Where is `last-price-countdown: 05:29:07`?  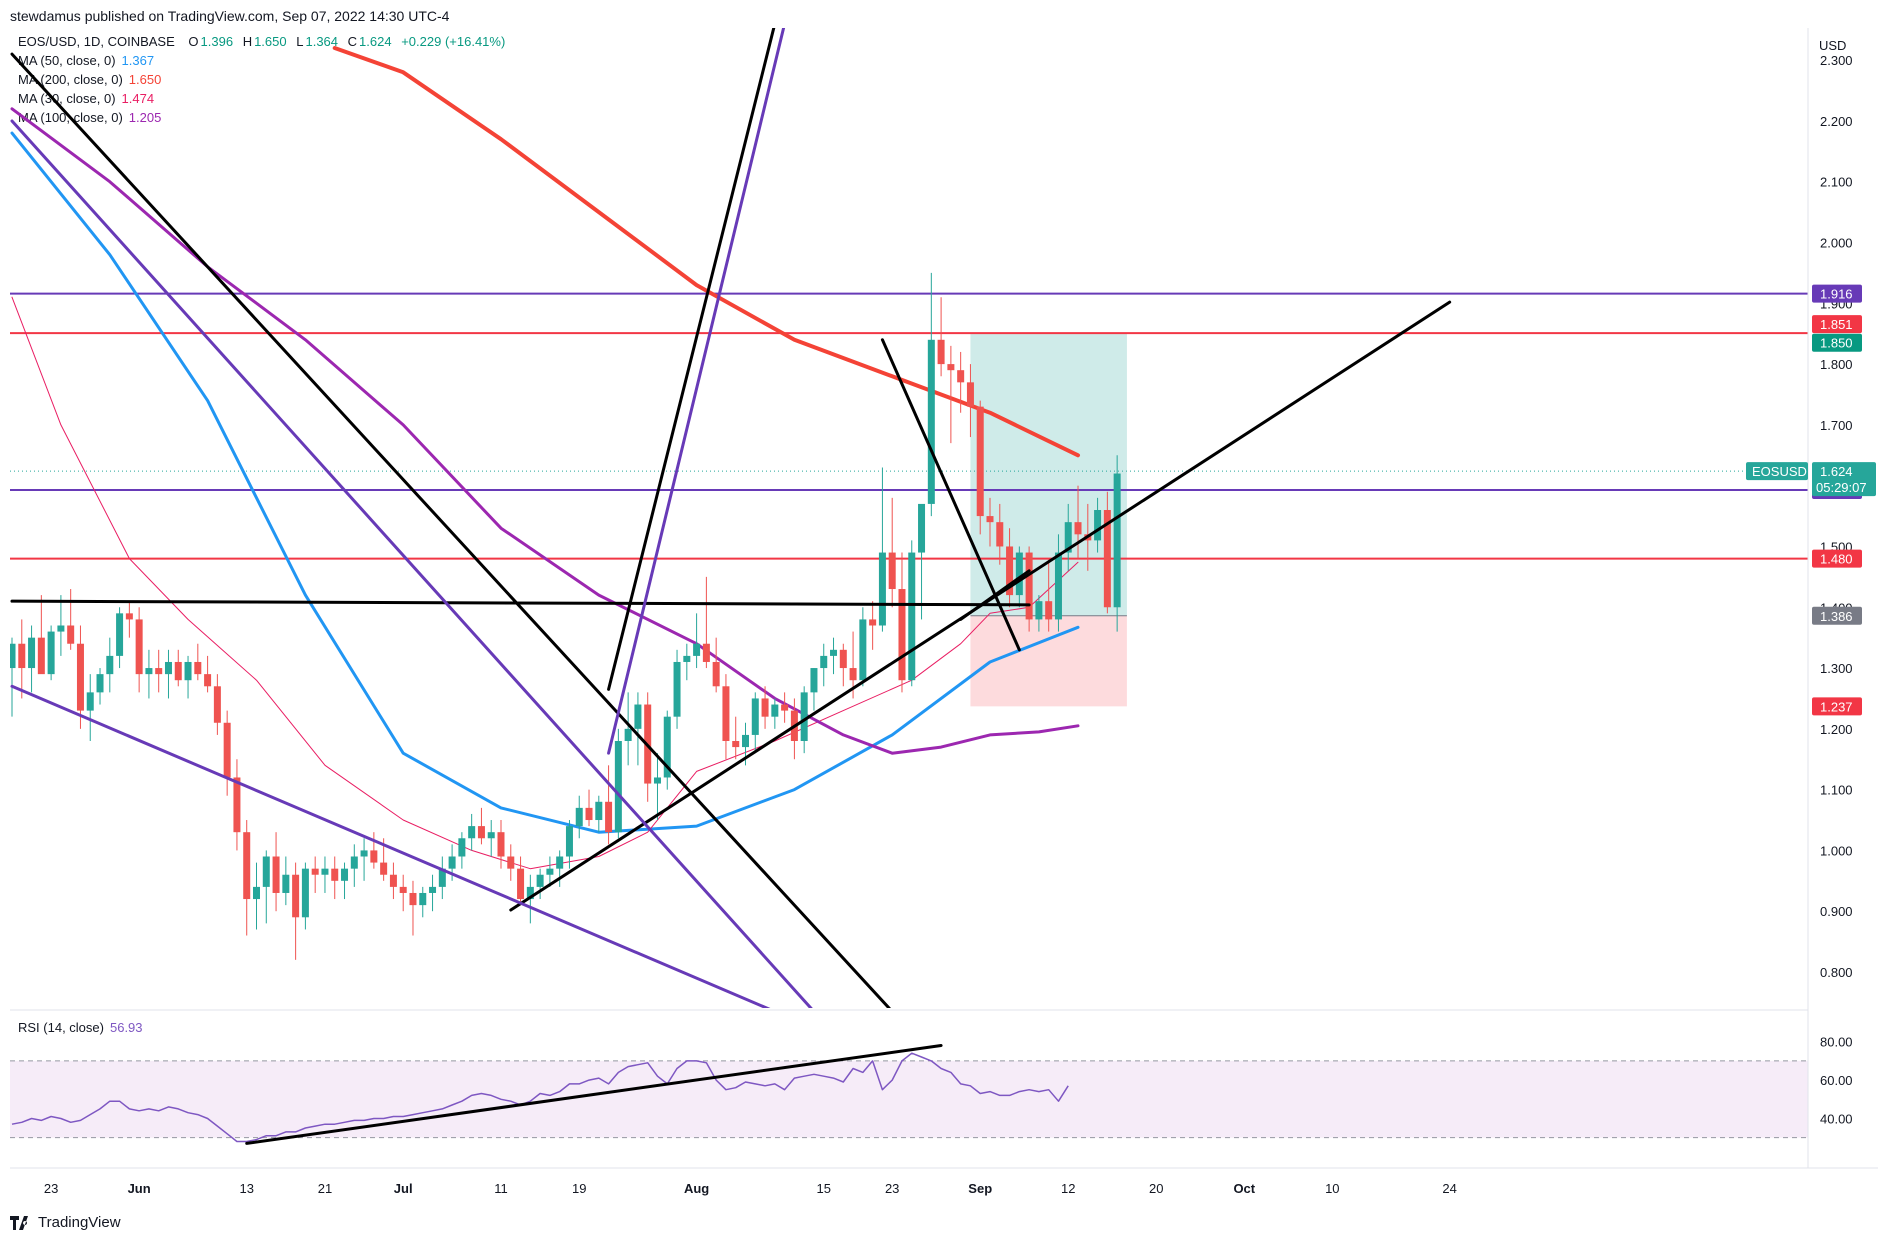 last-price-countdown: 05:29:07 is located at coordinates (1841, 487).